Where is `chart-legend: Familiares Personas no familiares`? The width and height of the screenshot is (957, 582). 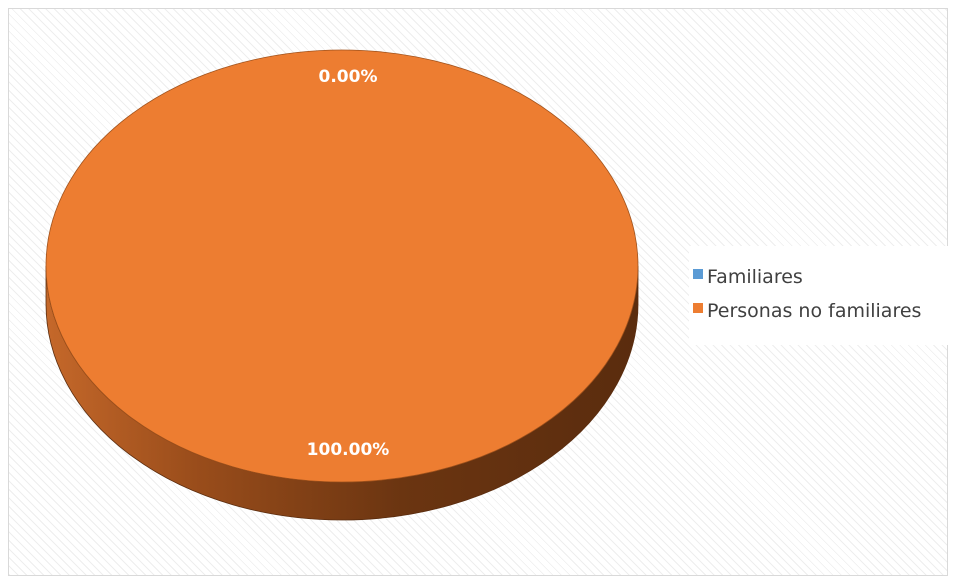 chart-legend: Familiares Personas no familiares is located at coordinates (819, 295).